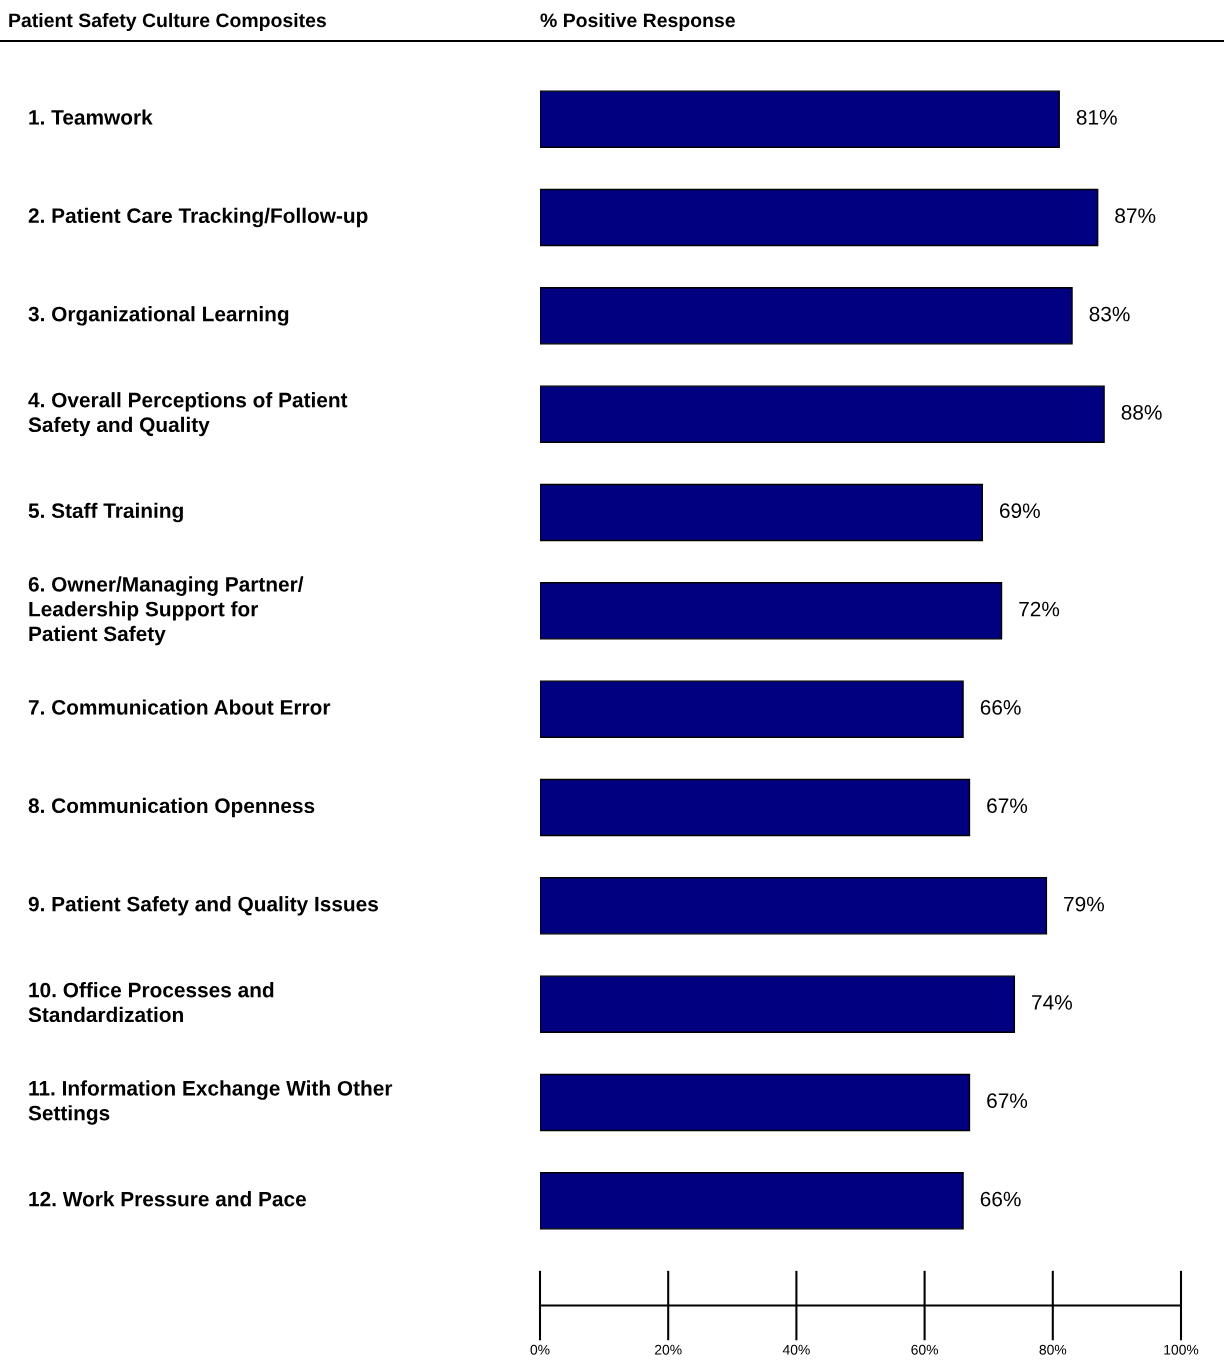 The image size is (1224, 1366). I want to click on x-tick-label: 100%, so click(1181, 1349).